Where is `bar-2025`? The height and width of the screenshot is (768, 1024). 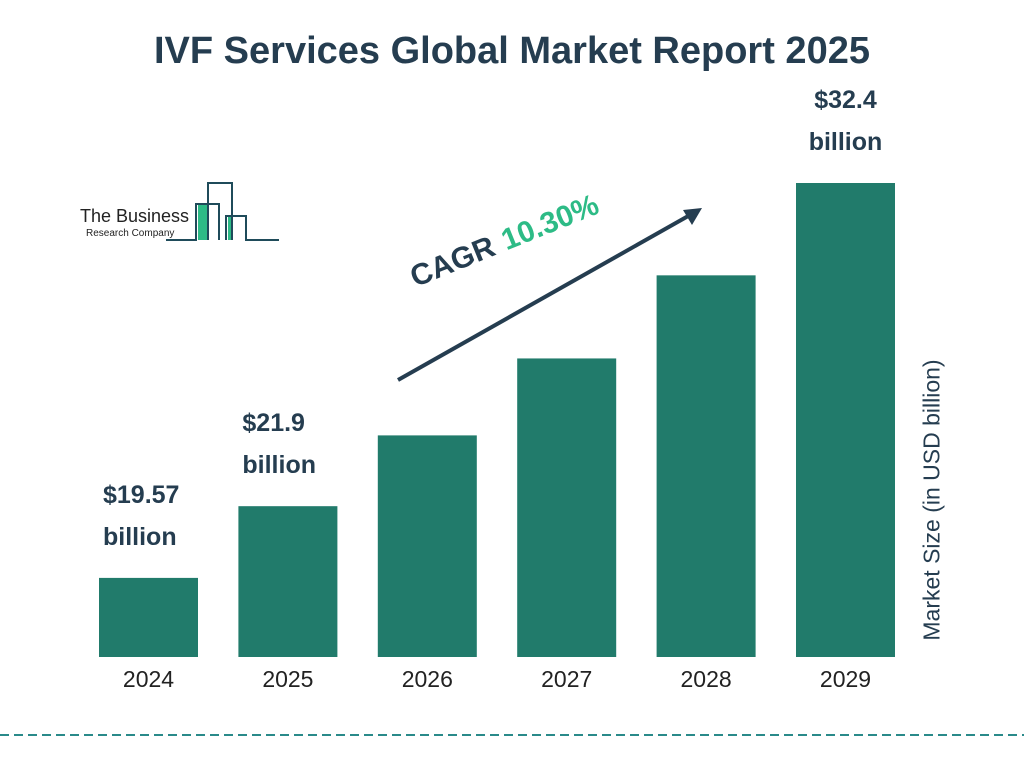 bar-2025 is located at coordinates (288, 581).